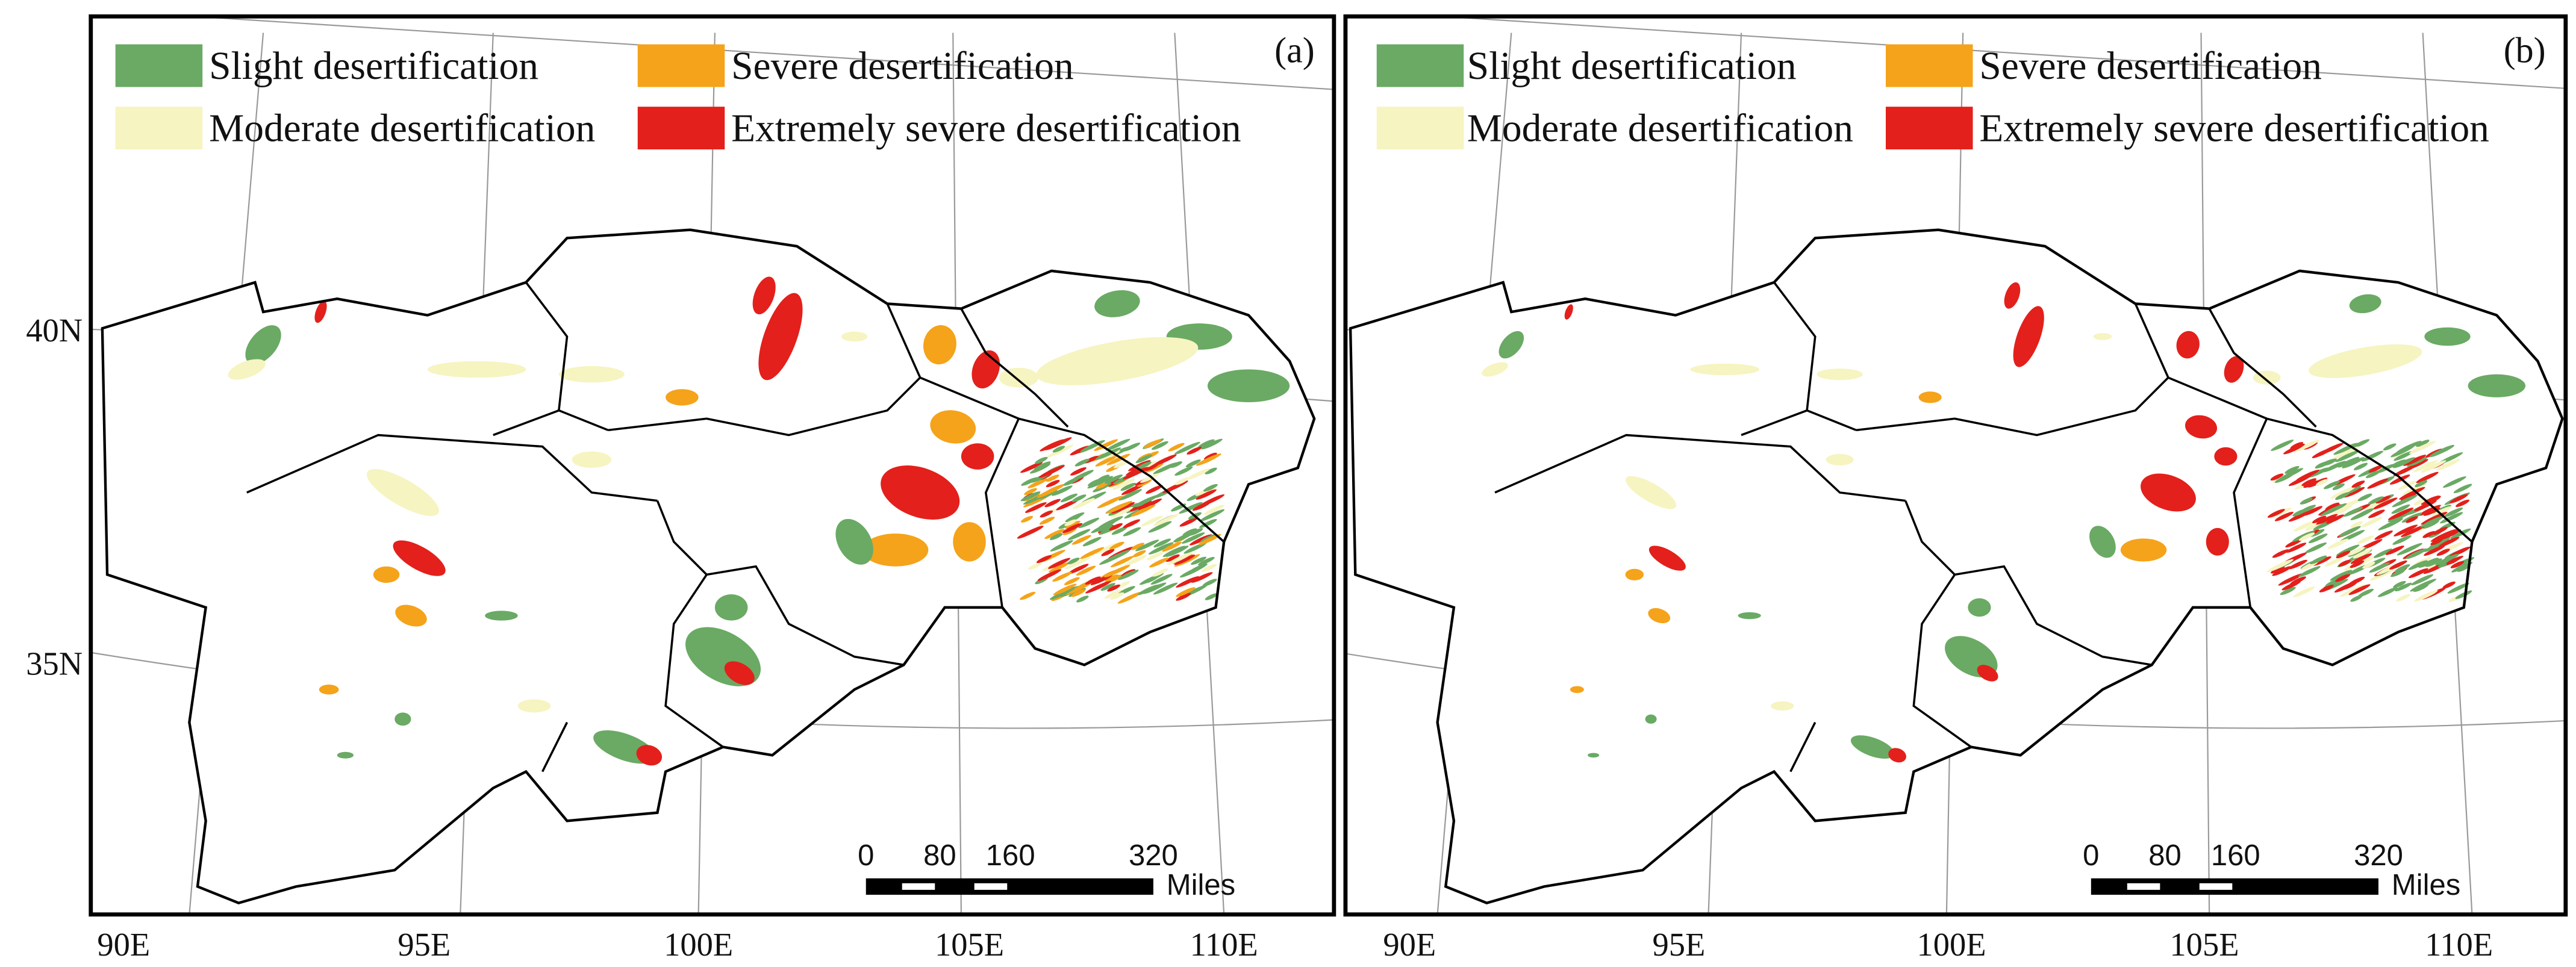 This screenshot has height=967, width=2576. Describe the element at coordinates (1010, 855) in the screenshot. I see `scale-tick-label: 160` at that location.